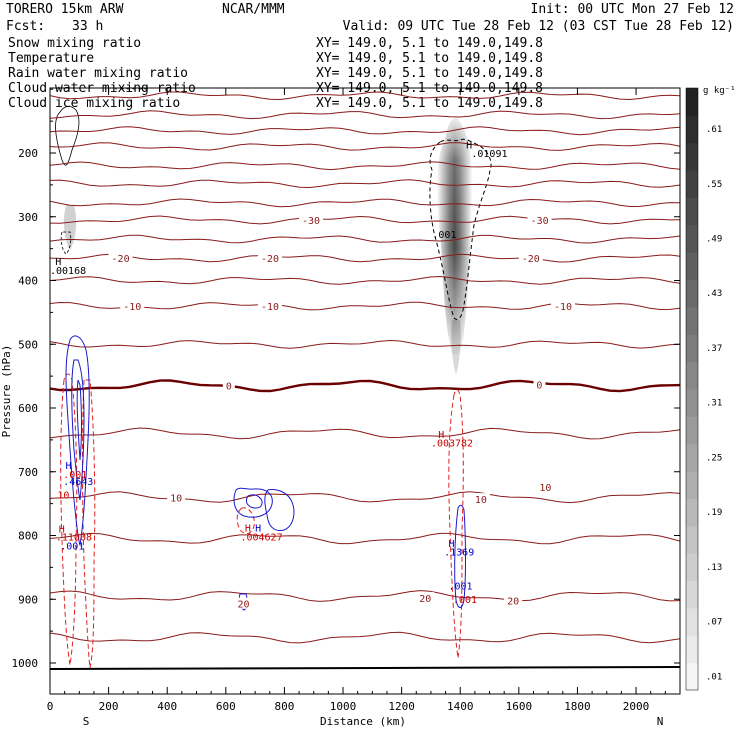 Image resolution: width=740 pixels, height=740 pixels. Describe the element at coordinates (25, 663) in the screenshot. I see `y-tick-label: 1000` at that location.